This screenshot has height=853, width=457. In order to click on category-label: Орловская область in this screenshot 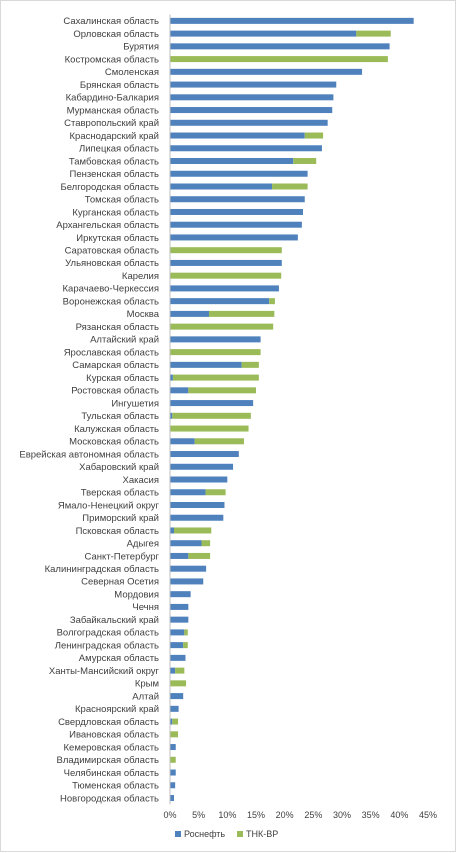, I will do `click(116, 34)`.